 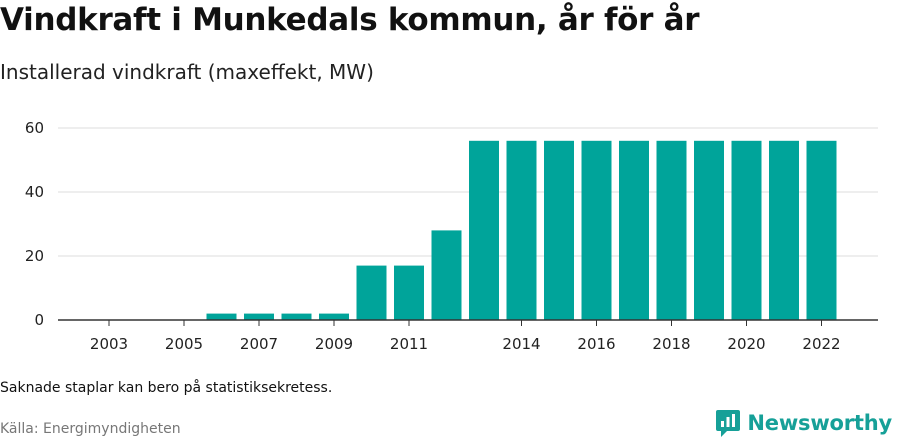 I want to click on y-tick-label: 20, so click(x=34, y=256).